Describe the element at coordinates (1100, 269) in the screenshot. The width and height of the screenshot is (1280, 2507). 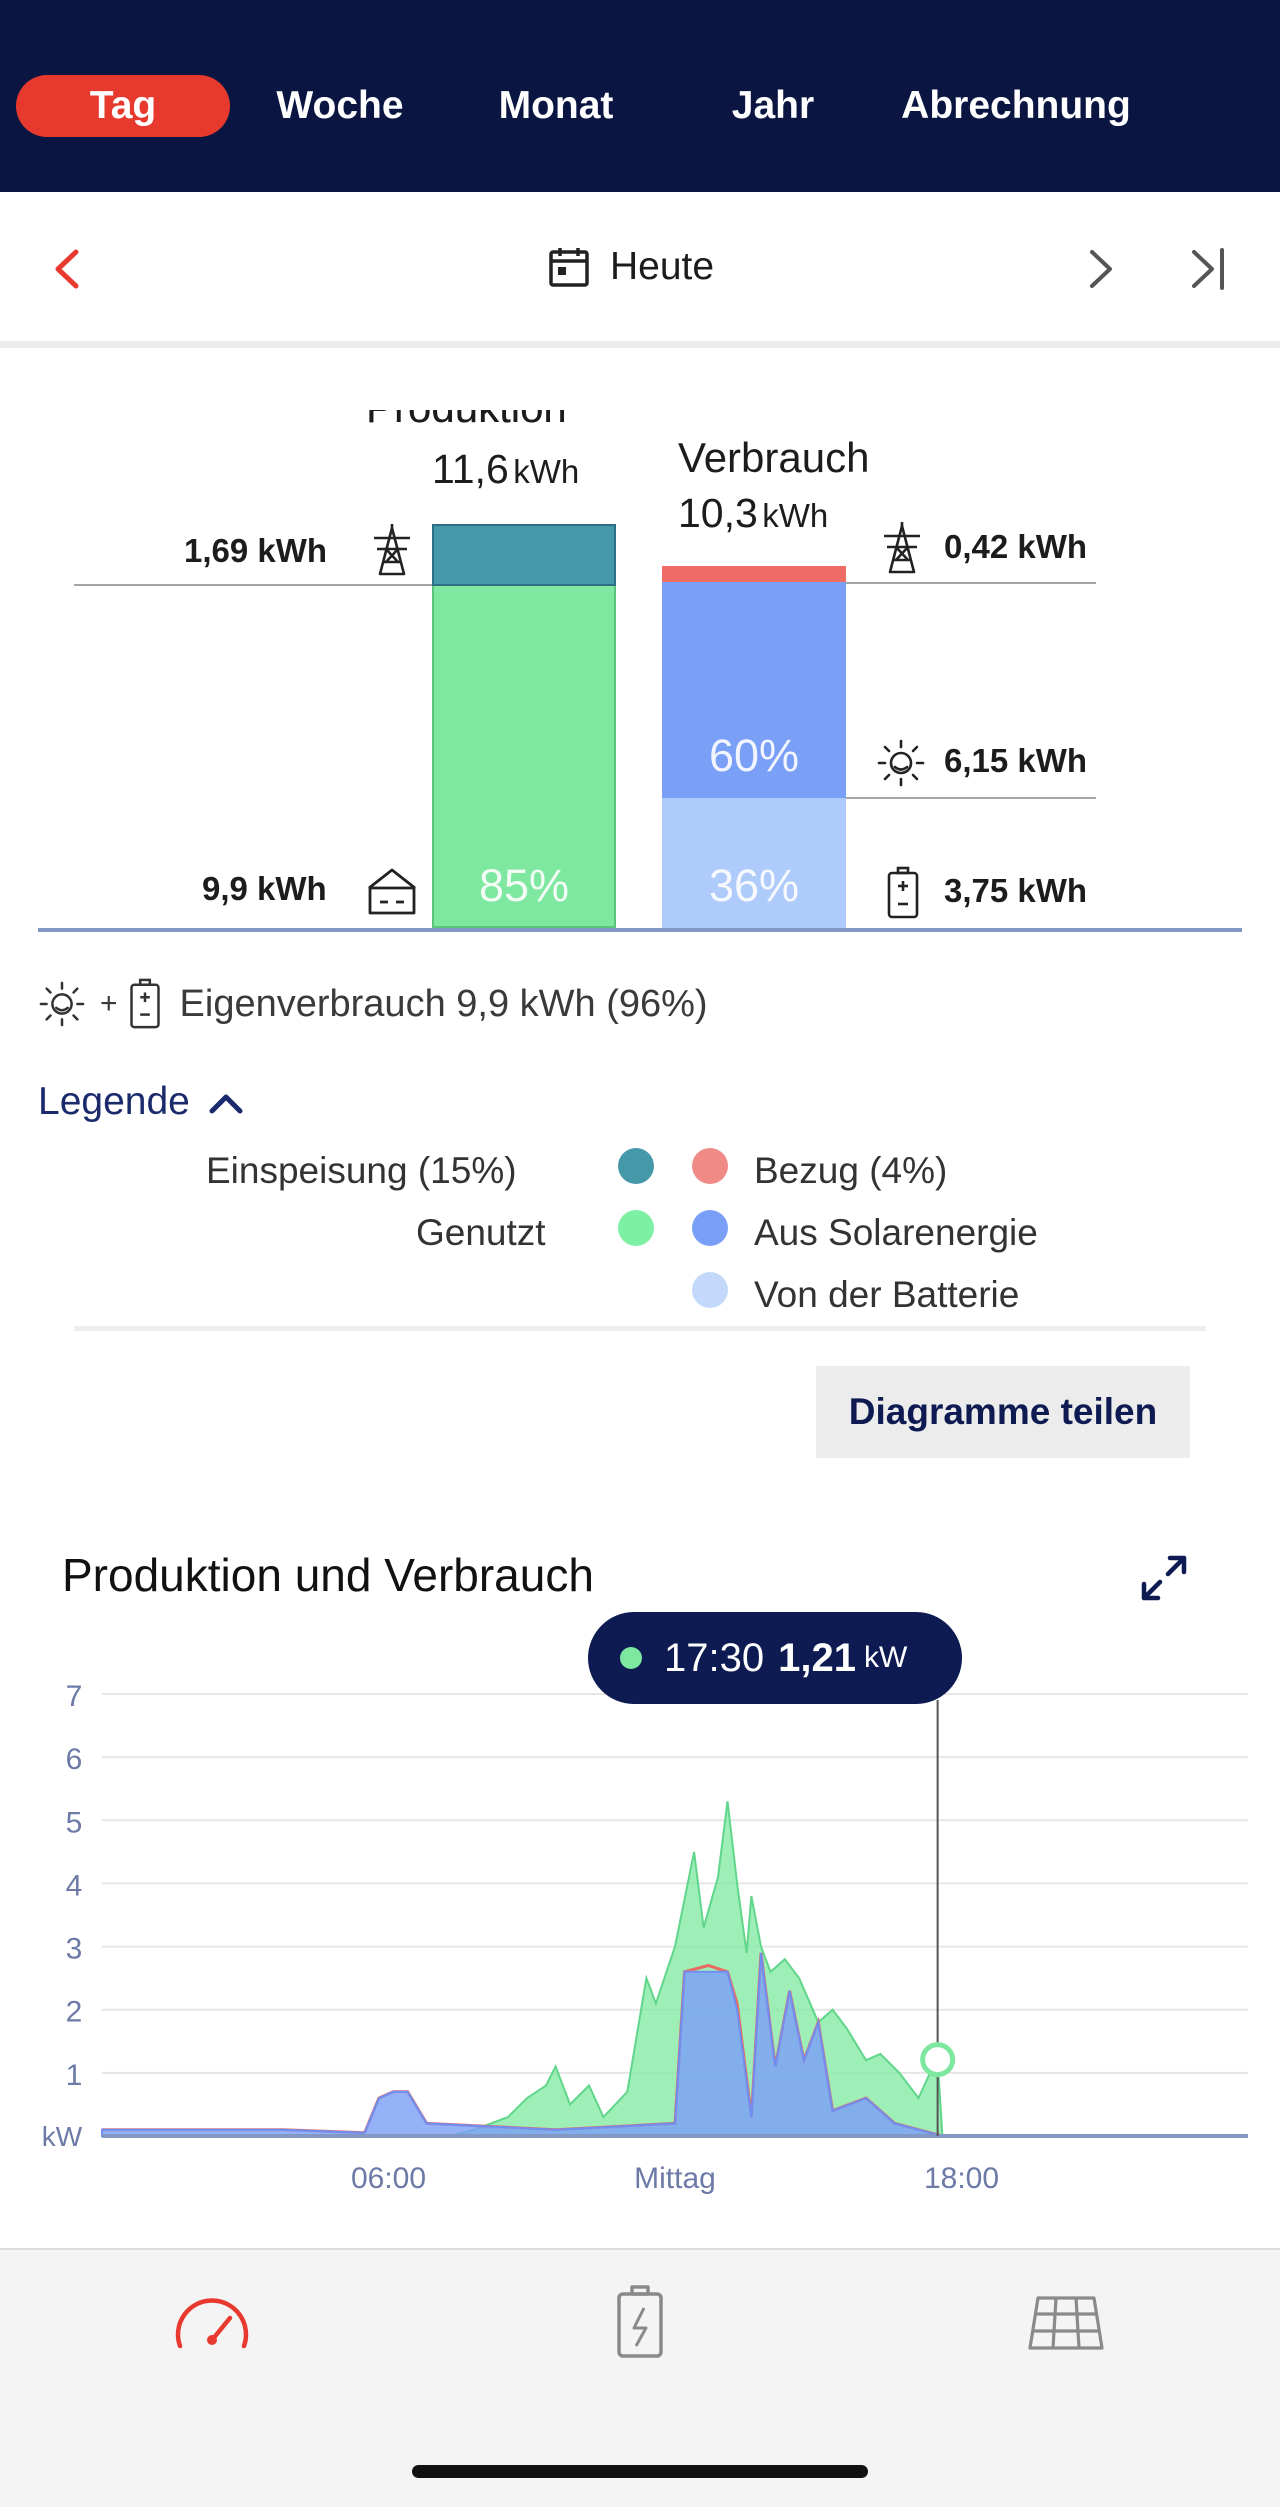
I see `chevron-right-icon` at that location.